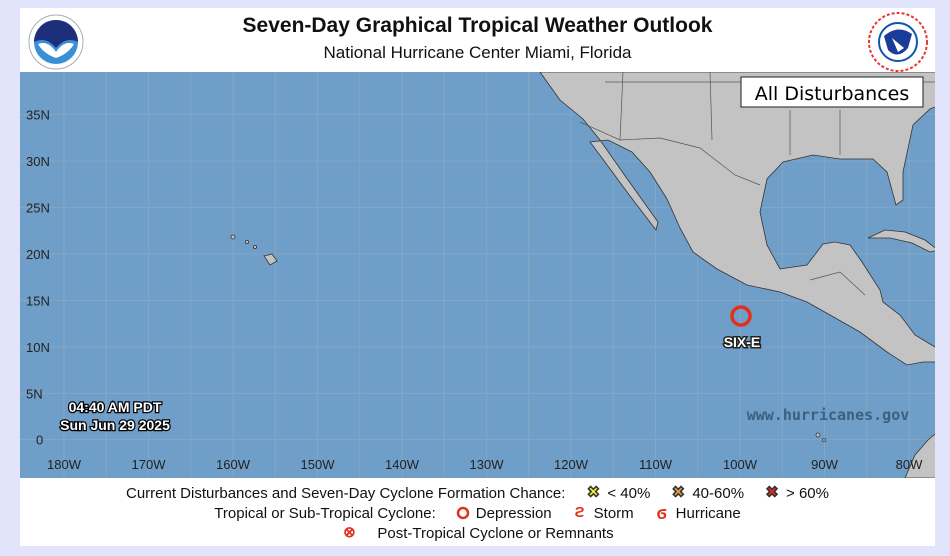 Image resolution: width=950 pixels, height=556 pixels. Describe the element at coordinates (919, 455) in the screenshot. I see `south-america` at that location.